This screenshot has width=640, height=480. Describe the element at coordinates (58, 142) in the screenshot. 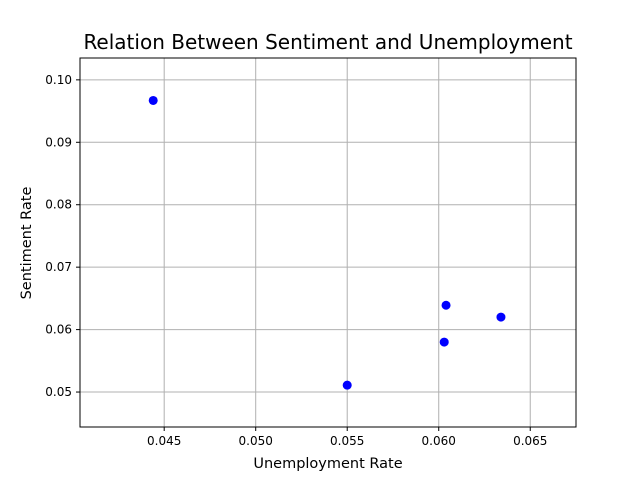

I see `y-tick-label: 0.09` at that location.